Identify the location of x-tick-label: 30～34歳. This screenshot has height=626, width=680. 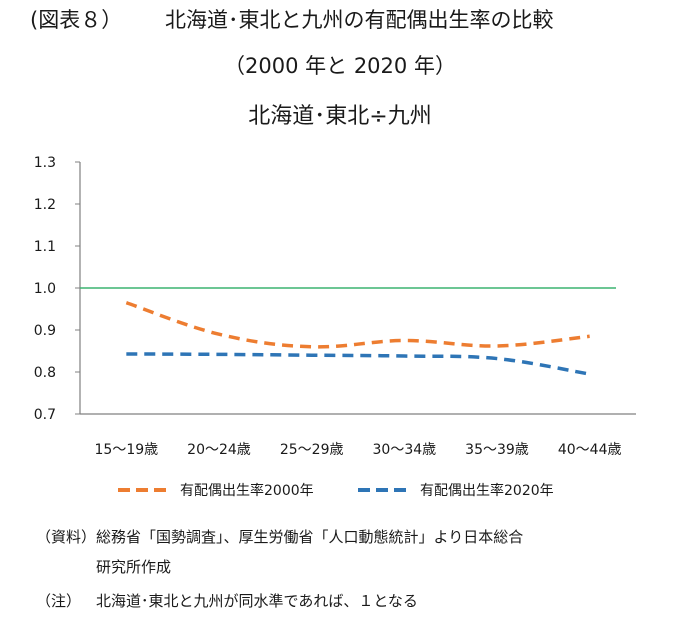
(405, 450).